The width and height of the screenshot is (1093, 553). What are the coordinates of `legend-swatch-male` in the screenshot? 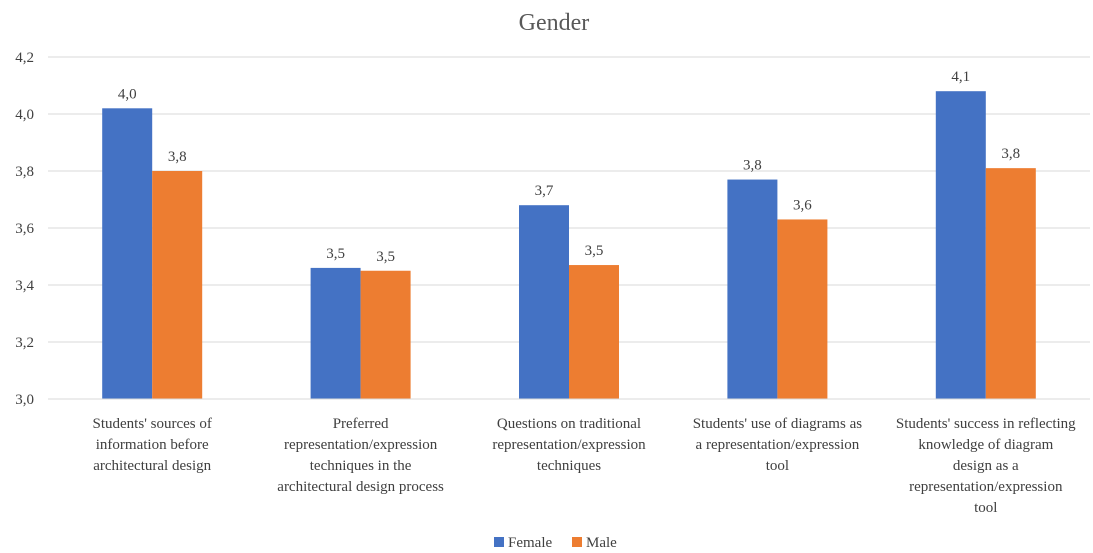 It's located at (577, 542).